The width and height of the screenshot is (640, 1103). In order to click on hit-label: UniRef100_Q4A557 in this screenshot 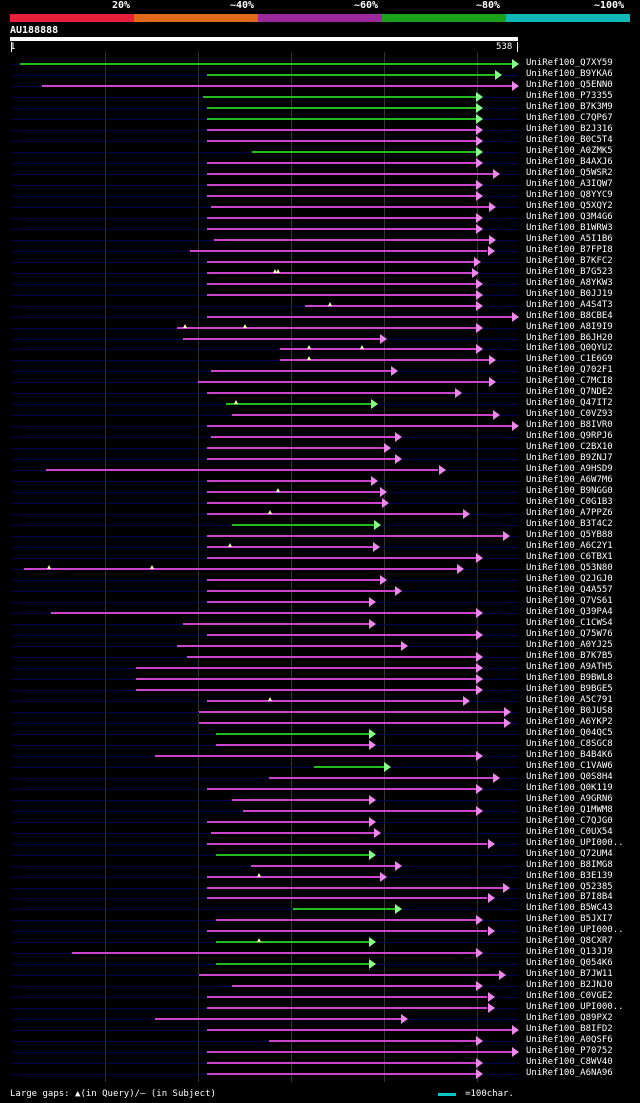, I will do `click(569, 590)`.